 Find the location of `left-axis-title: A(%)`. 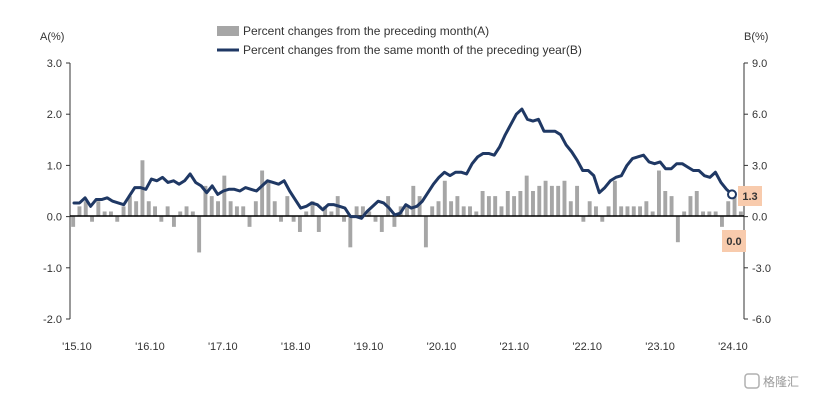

left-axis-title: A(%) is located at coordinates (52, 37).